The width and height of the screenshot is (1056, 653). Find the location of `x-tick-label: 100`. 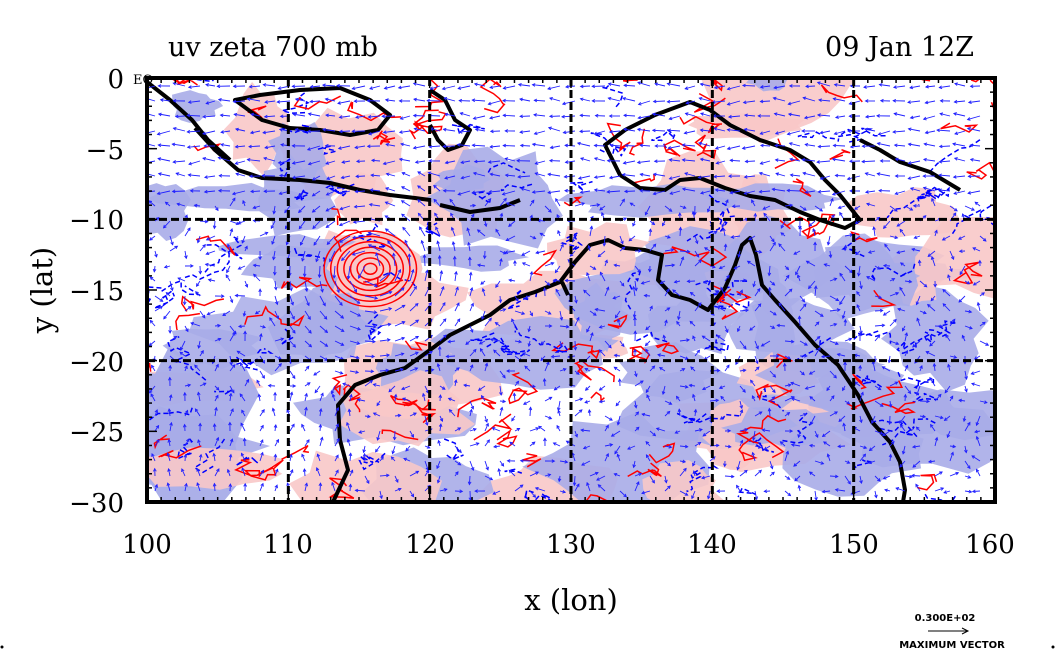

x-tick-label: 100 is located at coordinates (147, 545).